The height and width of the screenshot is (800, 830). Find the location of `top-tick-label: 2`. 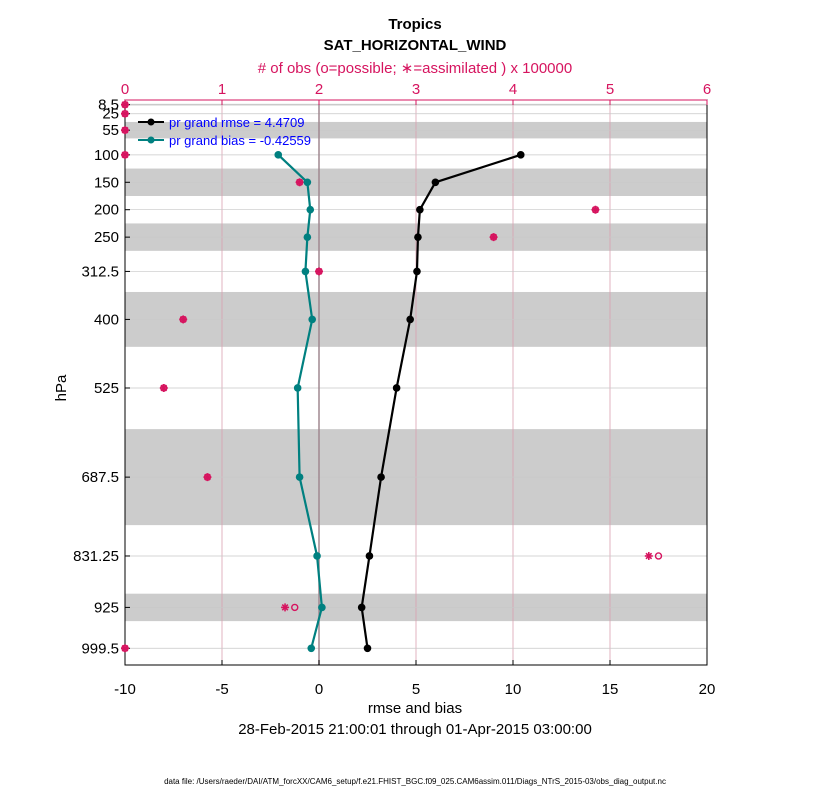

top-tick-label: 2 is located at coordinates (319, 89).